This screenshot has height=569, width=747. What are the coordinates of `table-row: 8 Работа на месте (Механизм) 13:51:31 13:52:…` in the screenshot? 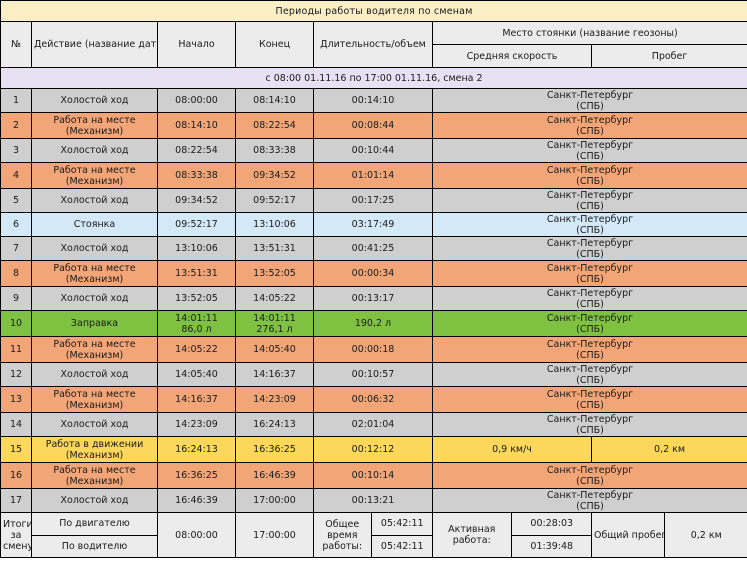 It's located at (373, 273).